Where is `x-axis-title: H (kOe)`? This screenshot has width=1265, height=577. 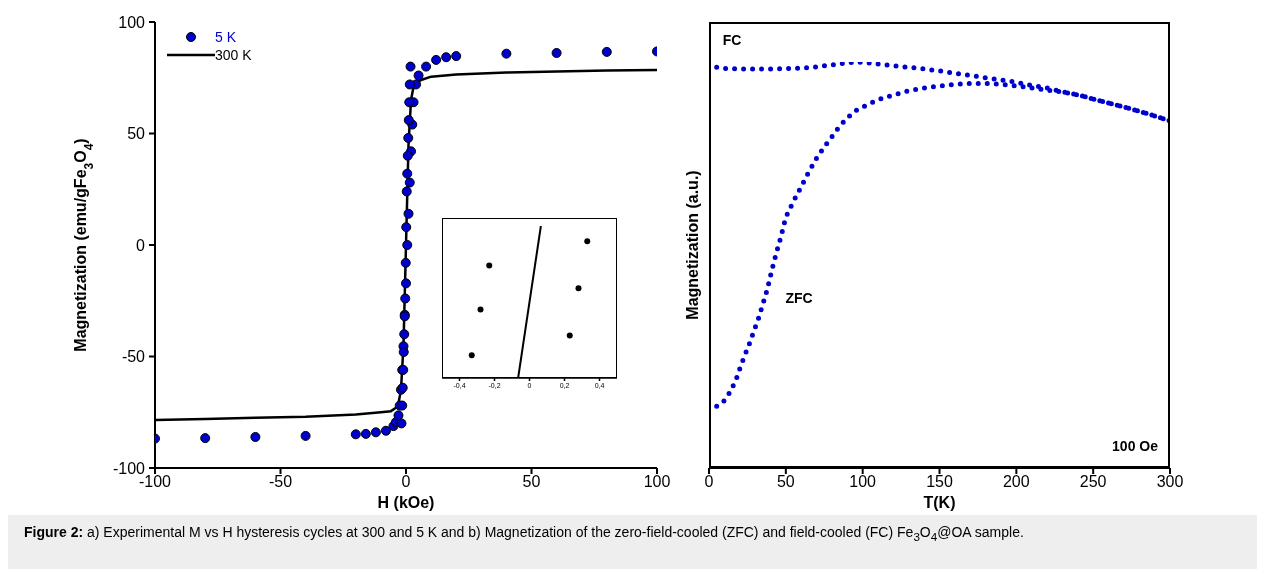
x-axis-title: H (kOe) is located at coordinates (406, 502).